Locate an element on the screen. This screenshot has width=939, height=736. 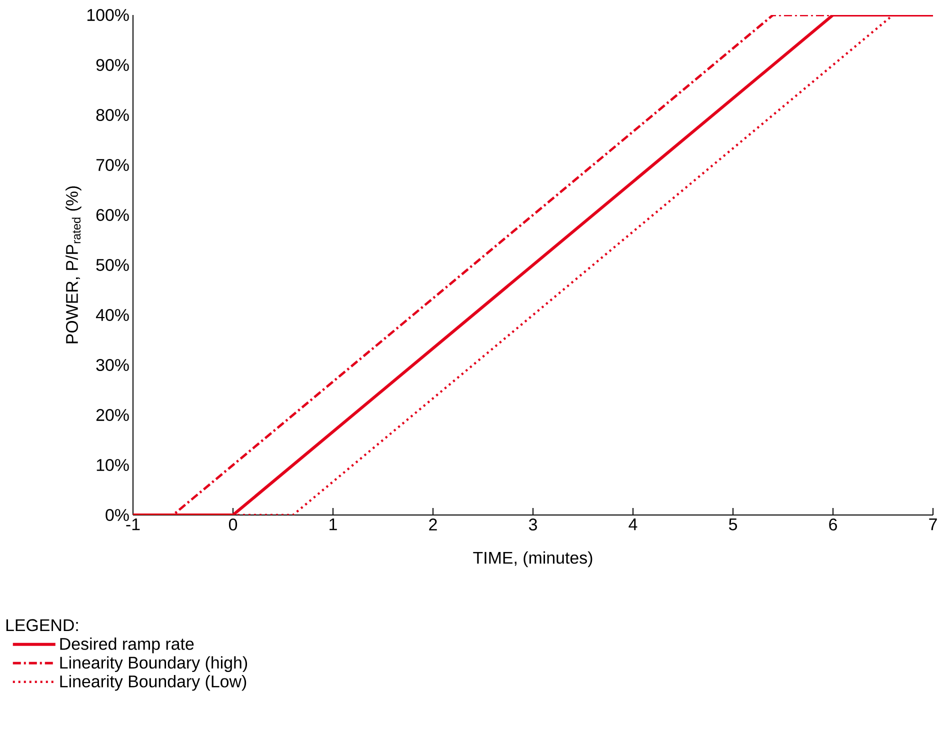
x-axis-title: TIME, (minutes) is located at coordinates (532, 559).